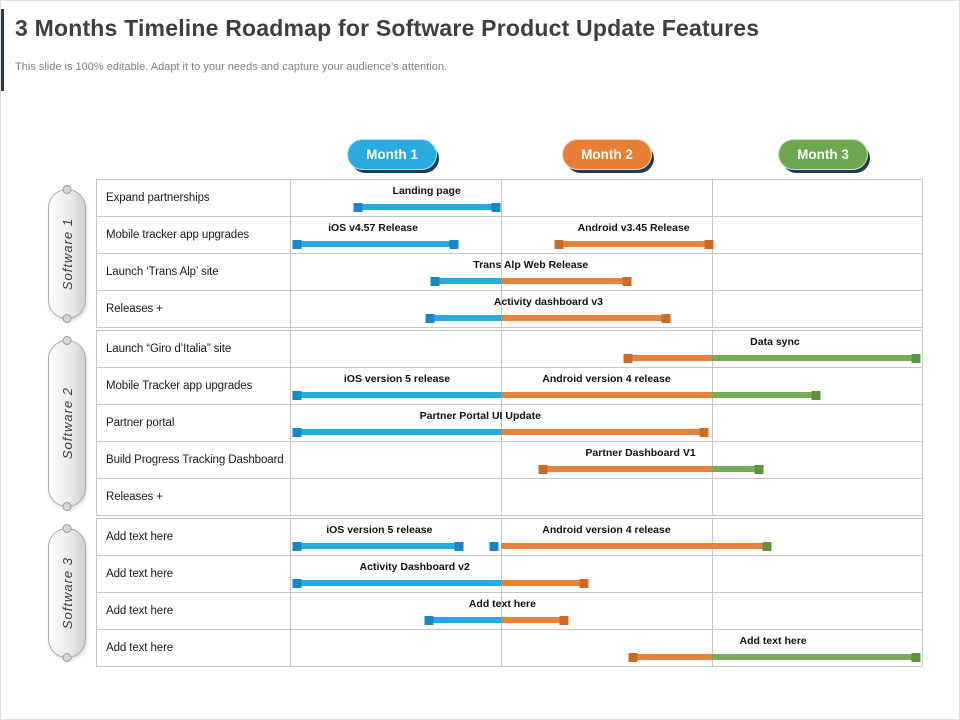 The width and height of the screenshot is (960, 720). I want to click on capsule-label: Software 1, so click(67, 254).